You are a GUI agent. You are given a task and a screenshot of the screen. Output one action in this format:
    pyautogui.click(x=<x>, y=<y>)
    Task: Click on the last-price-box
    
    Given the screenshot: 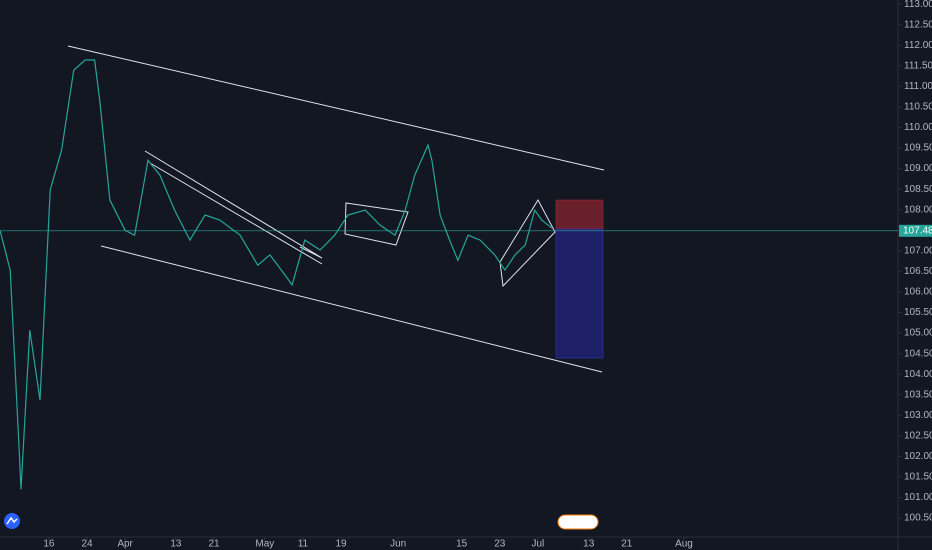 What is the action you would take?
    pyautogui.click(x=915, y=230)
    